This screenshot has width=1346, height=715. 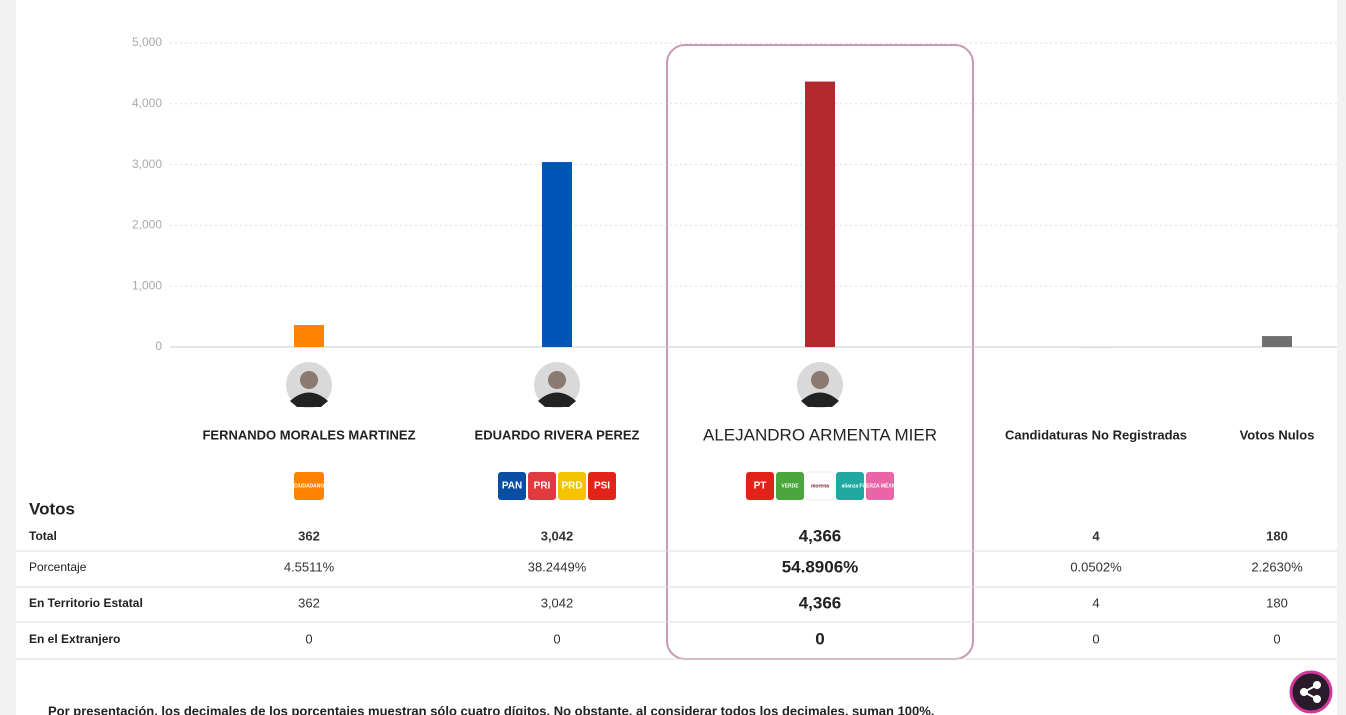 I want to click on candidate-name: EDUARDO RIVERA PEREZ, so click(x=557, y=434).